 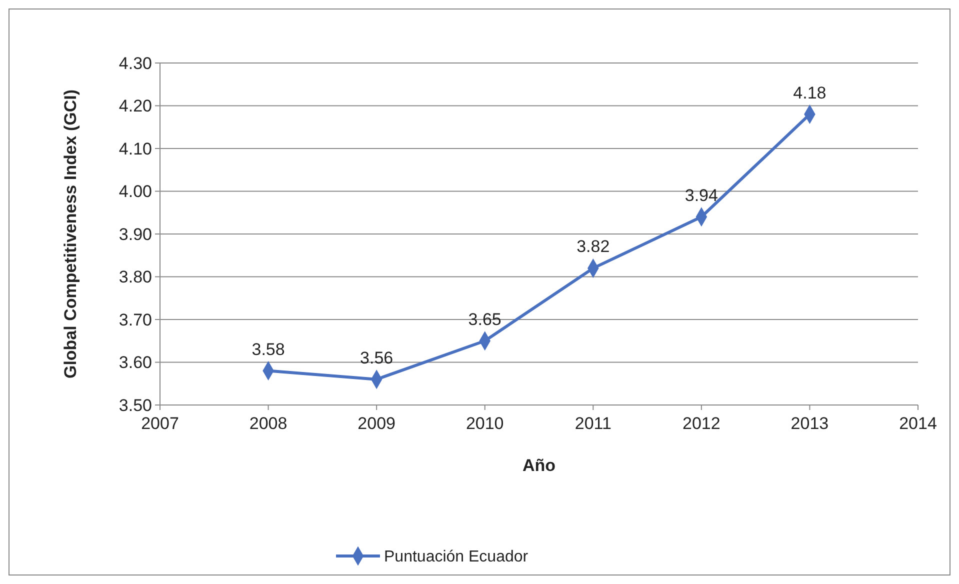 I want to click on x-tick-label: 2010, so click(x=485, y=423).